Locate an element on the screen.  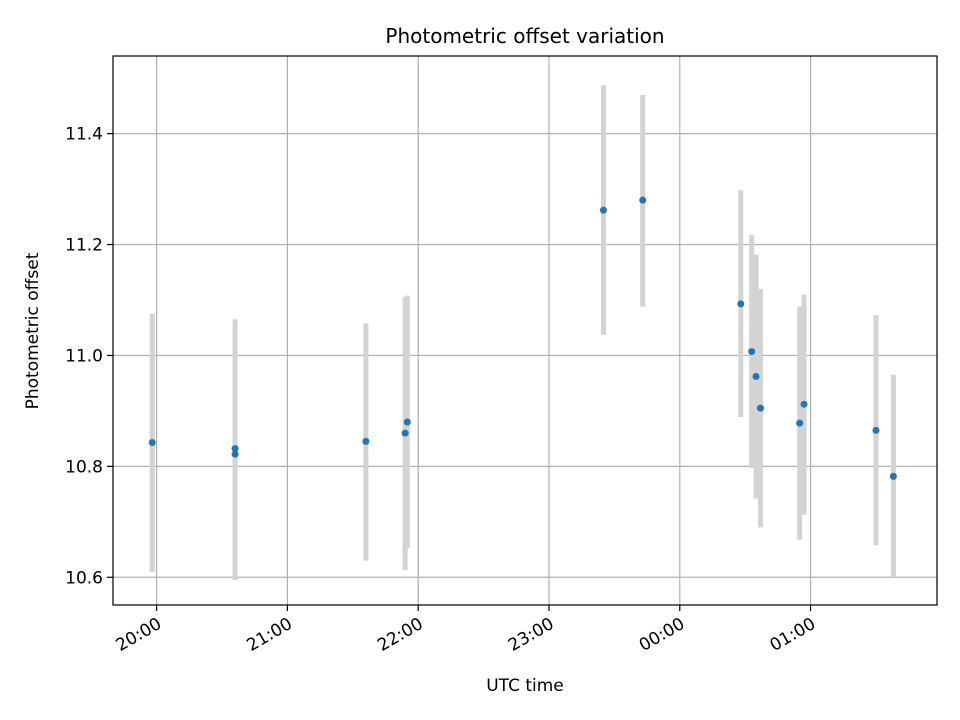
y-tick-label: 10.8 is located at coordinates (84, 467).